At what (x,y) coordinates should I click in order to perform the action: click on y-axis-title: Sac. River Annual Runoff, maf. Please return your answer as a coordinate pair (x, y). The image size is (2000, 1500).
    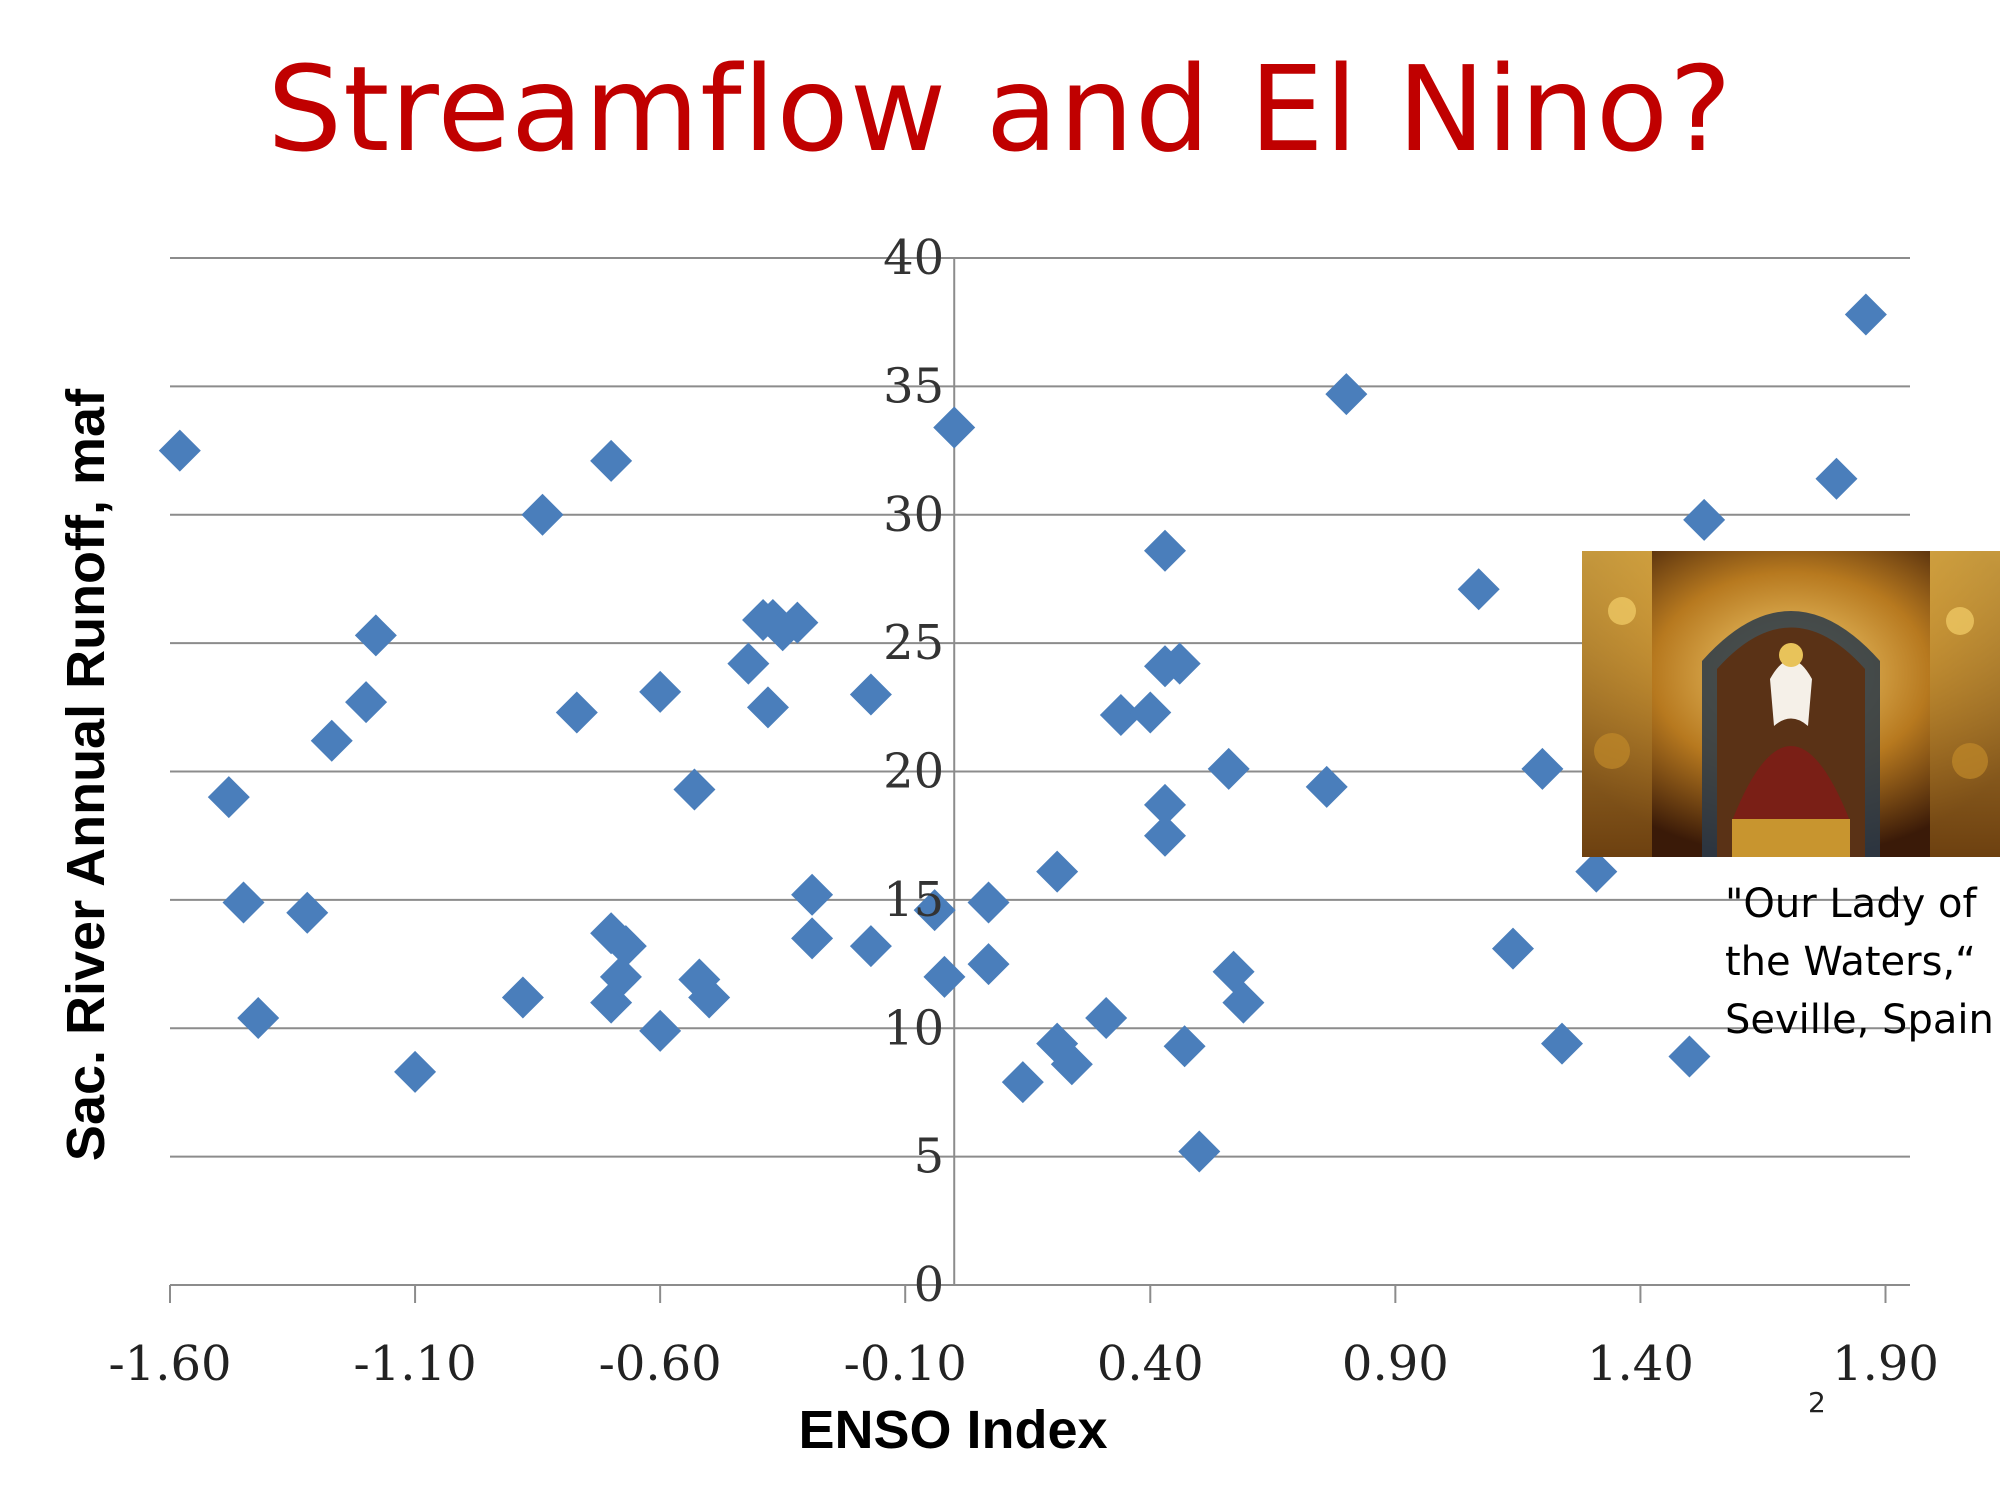
    Looking at the image, I should click on (86, 774).